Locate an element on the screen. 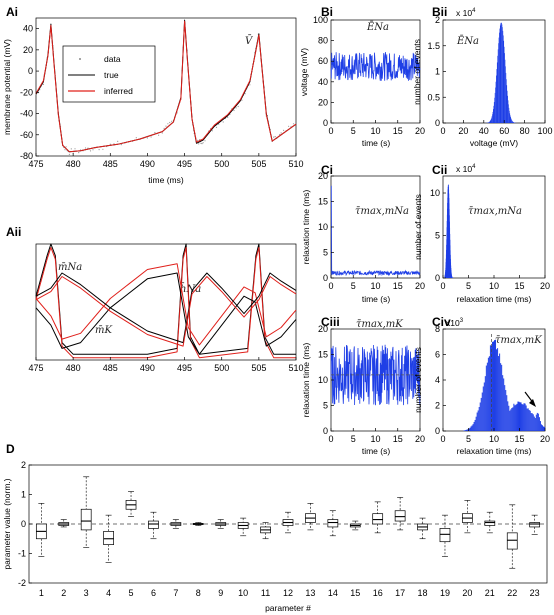 Image resolution: width=554 pixels, height=615 pixels. pCiv-xtick-label: 15 is located at coordinates (519, 439).